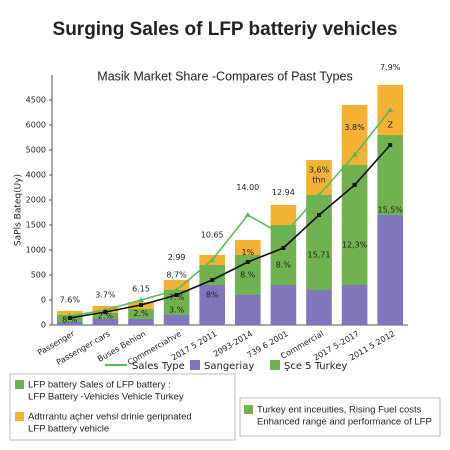 This screenshot has width=450, height=450. Describe the element at coordinates (390, 125) in the screenshot. I see `annotation: Z` at that location.